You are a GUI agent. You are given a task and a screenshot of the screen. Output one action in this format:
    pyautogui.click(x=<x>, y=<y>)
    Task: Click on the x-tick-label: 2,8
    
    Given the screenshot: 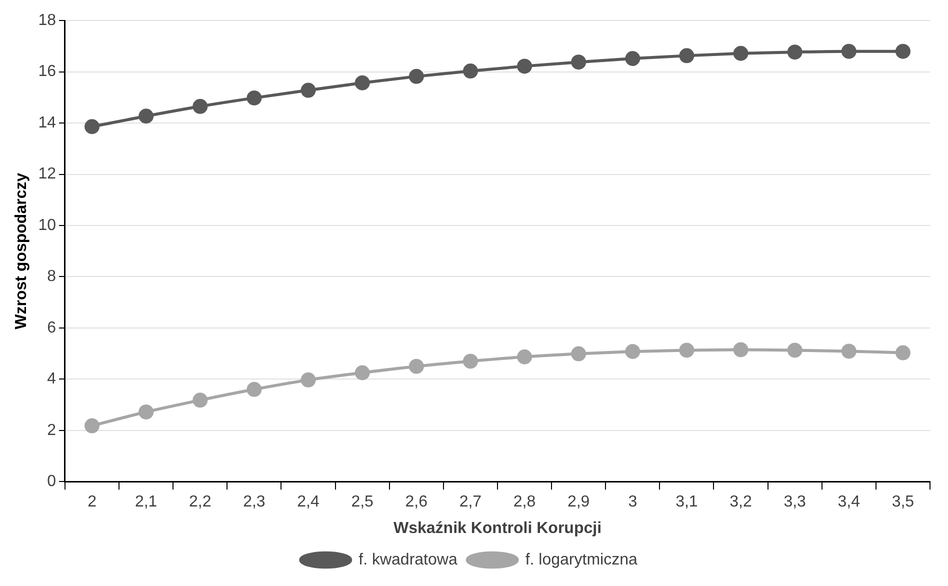 What is the action you would take?
    pyautogui.click(x=524, y=502)
    